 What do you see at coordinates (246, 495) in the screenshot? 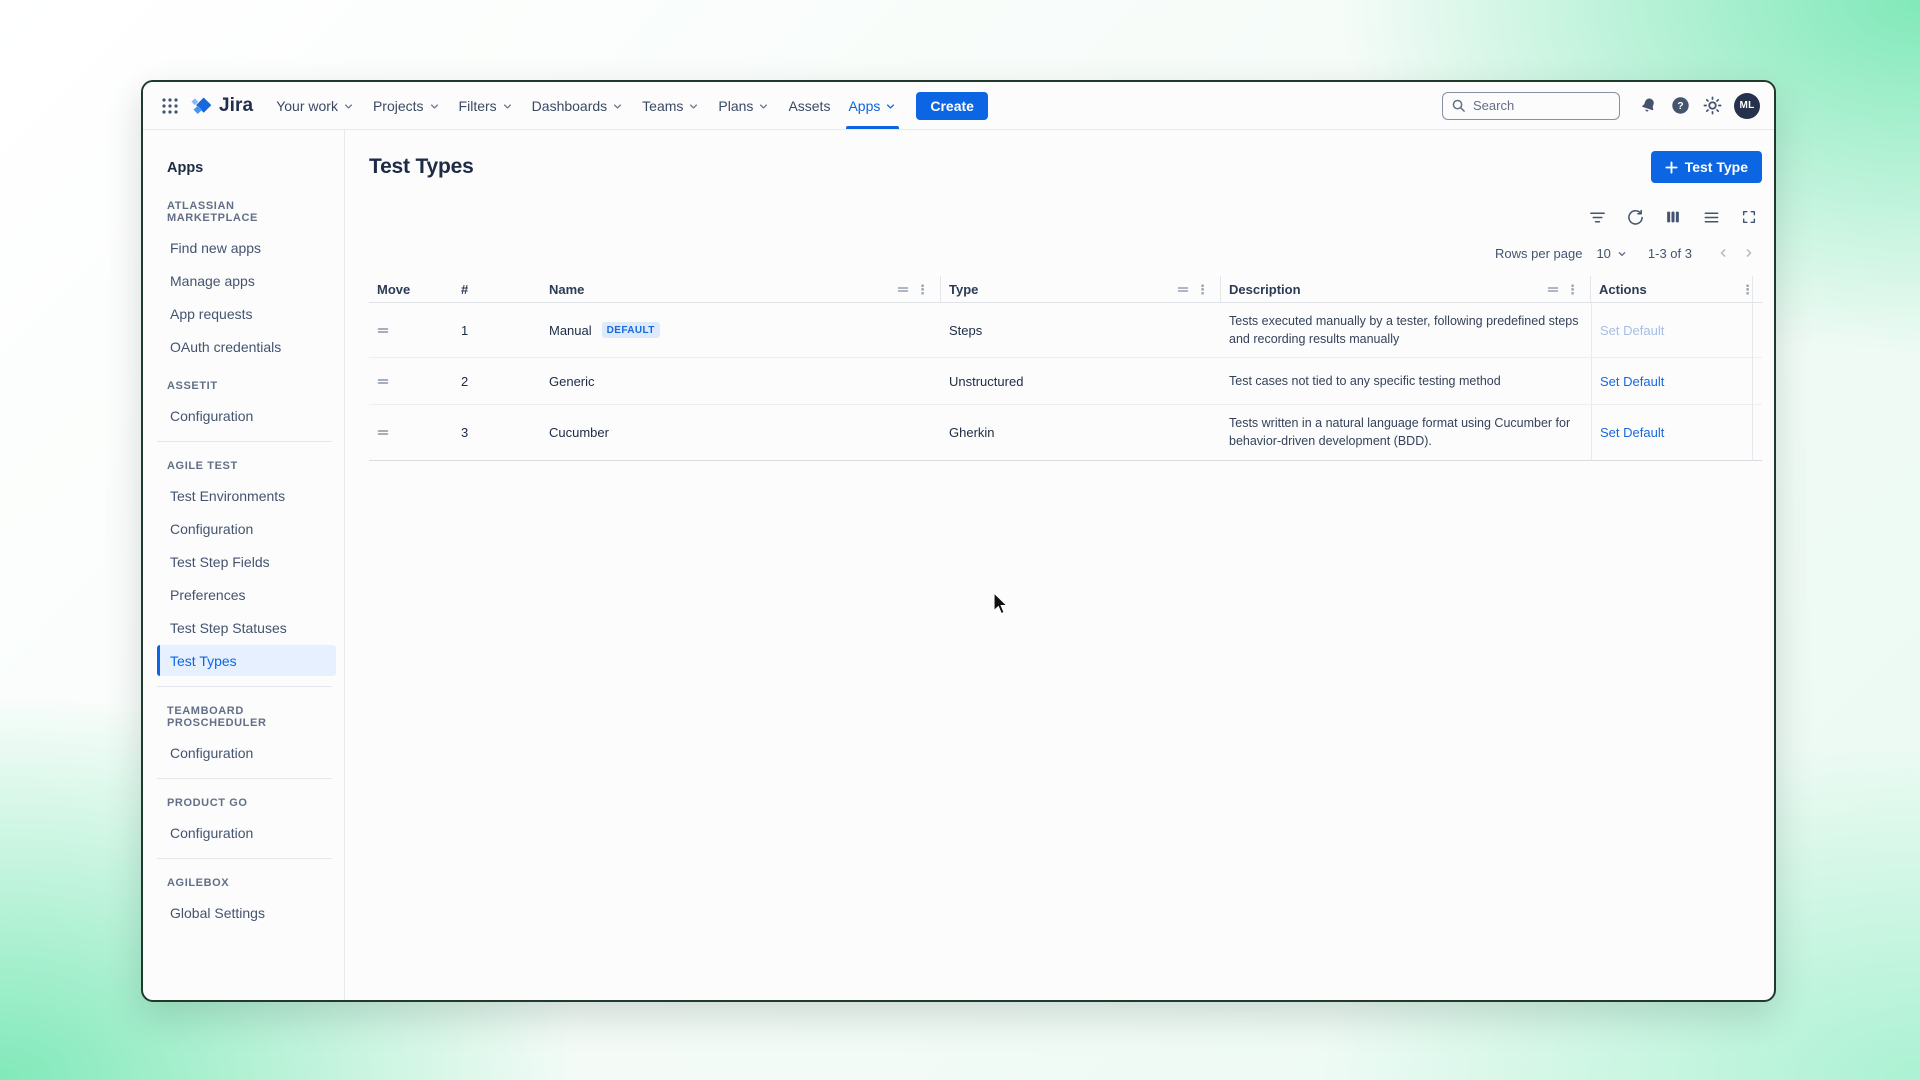
I see `sidebar-item-test-environments: Test Environments` at bounding box center [246, 495].